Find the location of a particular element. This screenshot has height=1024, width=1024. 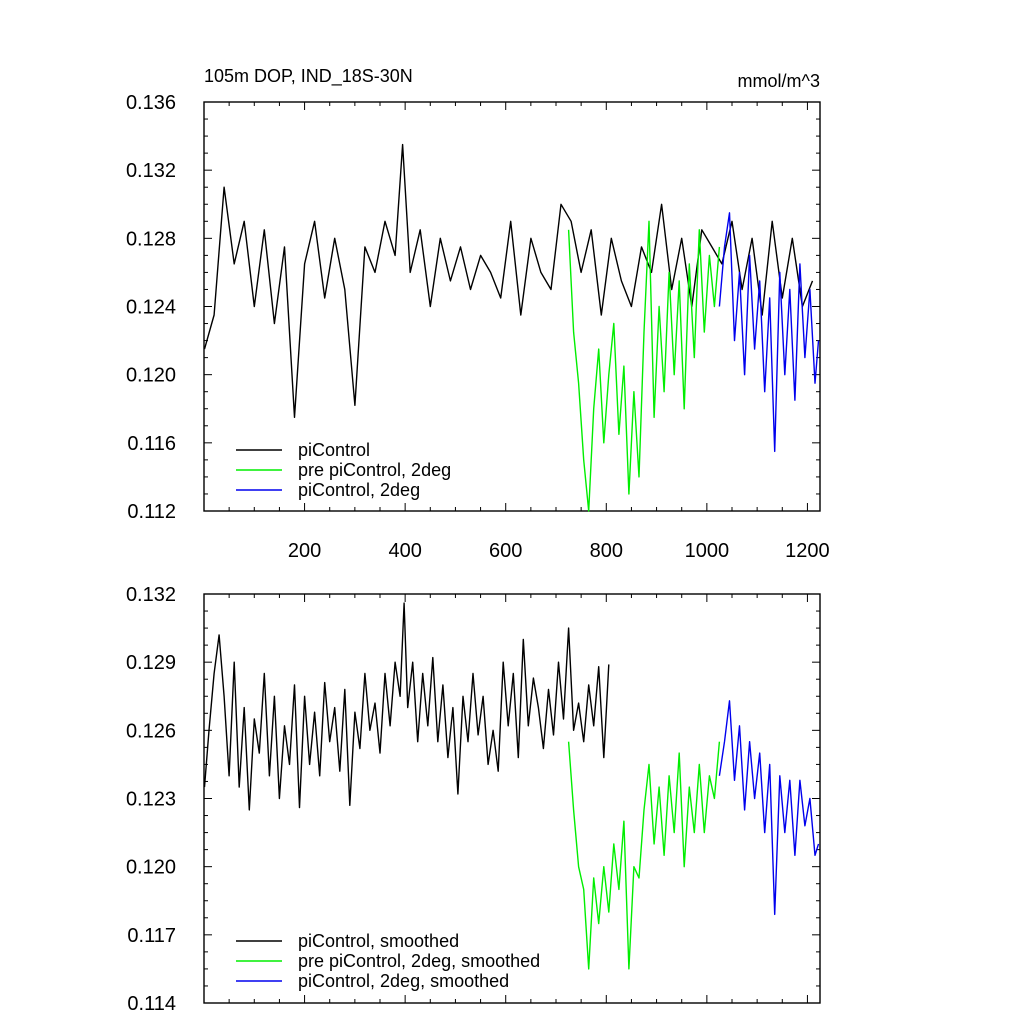

legend-label-picontrol-2deg: piControl, 2deg is located at coordinates (359, 490).